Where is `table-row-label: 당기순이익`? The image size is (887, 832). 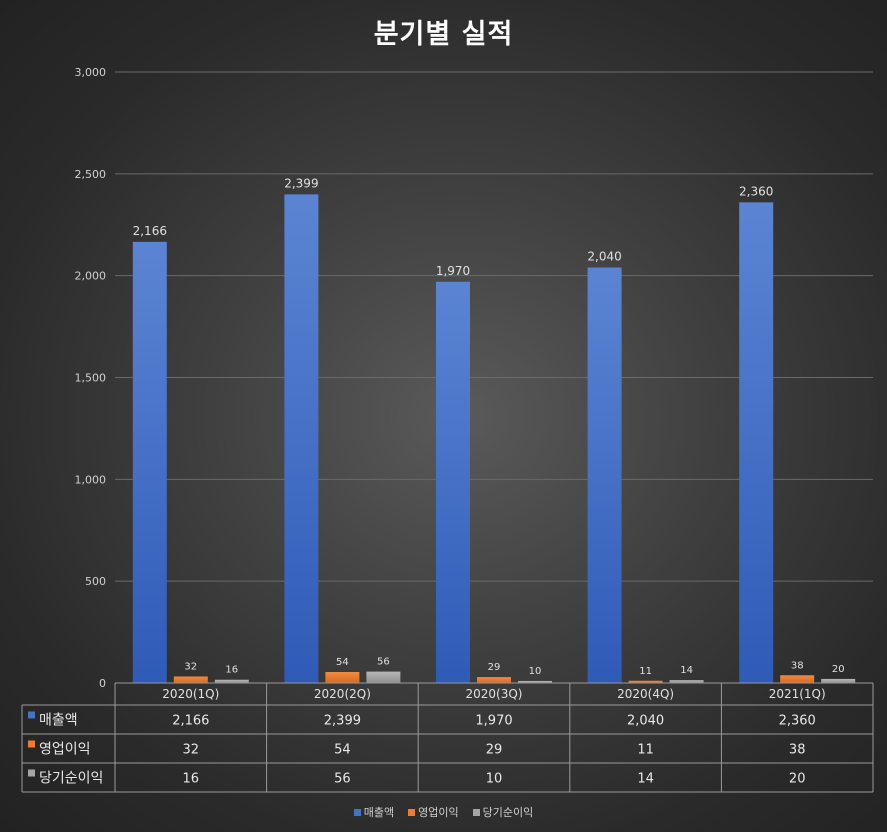 table-row-label: 당기순이익 is located at coordinates (71, 779).